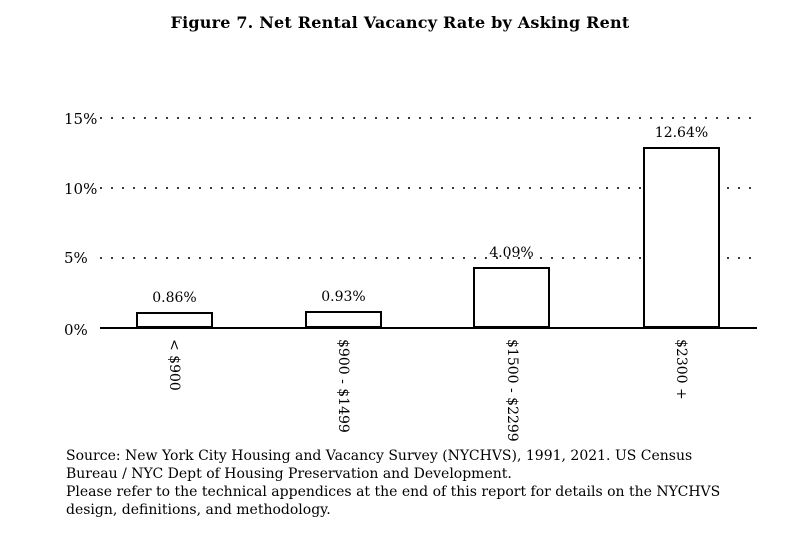 This screenshot has width=800, height=559. Describe the element at coordinates (343, 308) in the screenshot. I see `bar-group: 0.93%` at that location.